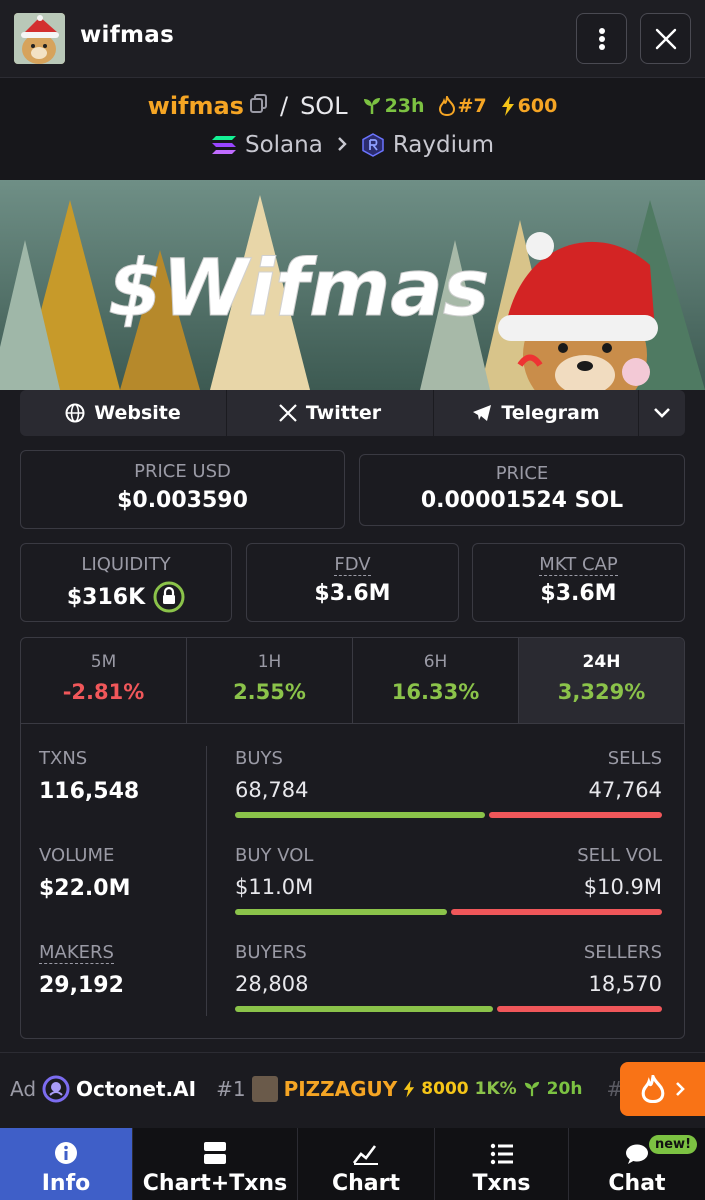 The image size is (705, 1200). What do you see at coordinates (625, 984) in the screenshot?
I see `sellers-value: 18,570` at bounding box center [625, 984].